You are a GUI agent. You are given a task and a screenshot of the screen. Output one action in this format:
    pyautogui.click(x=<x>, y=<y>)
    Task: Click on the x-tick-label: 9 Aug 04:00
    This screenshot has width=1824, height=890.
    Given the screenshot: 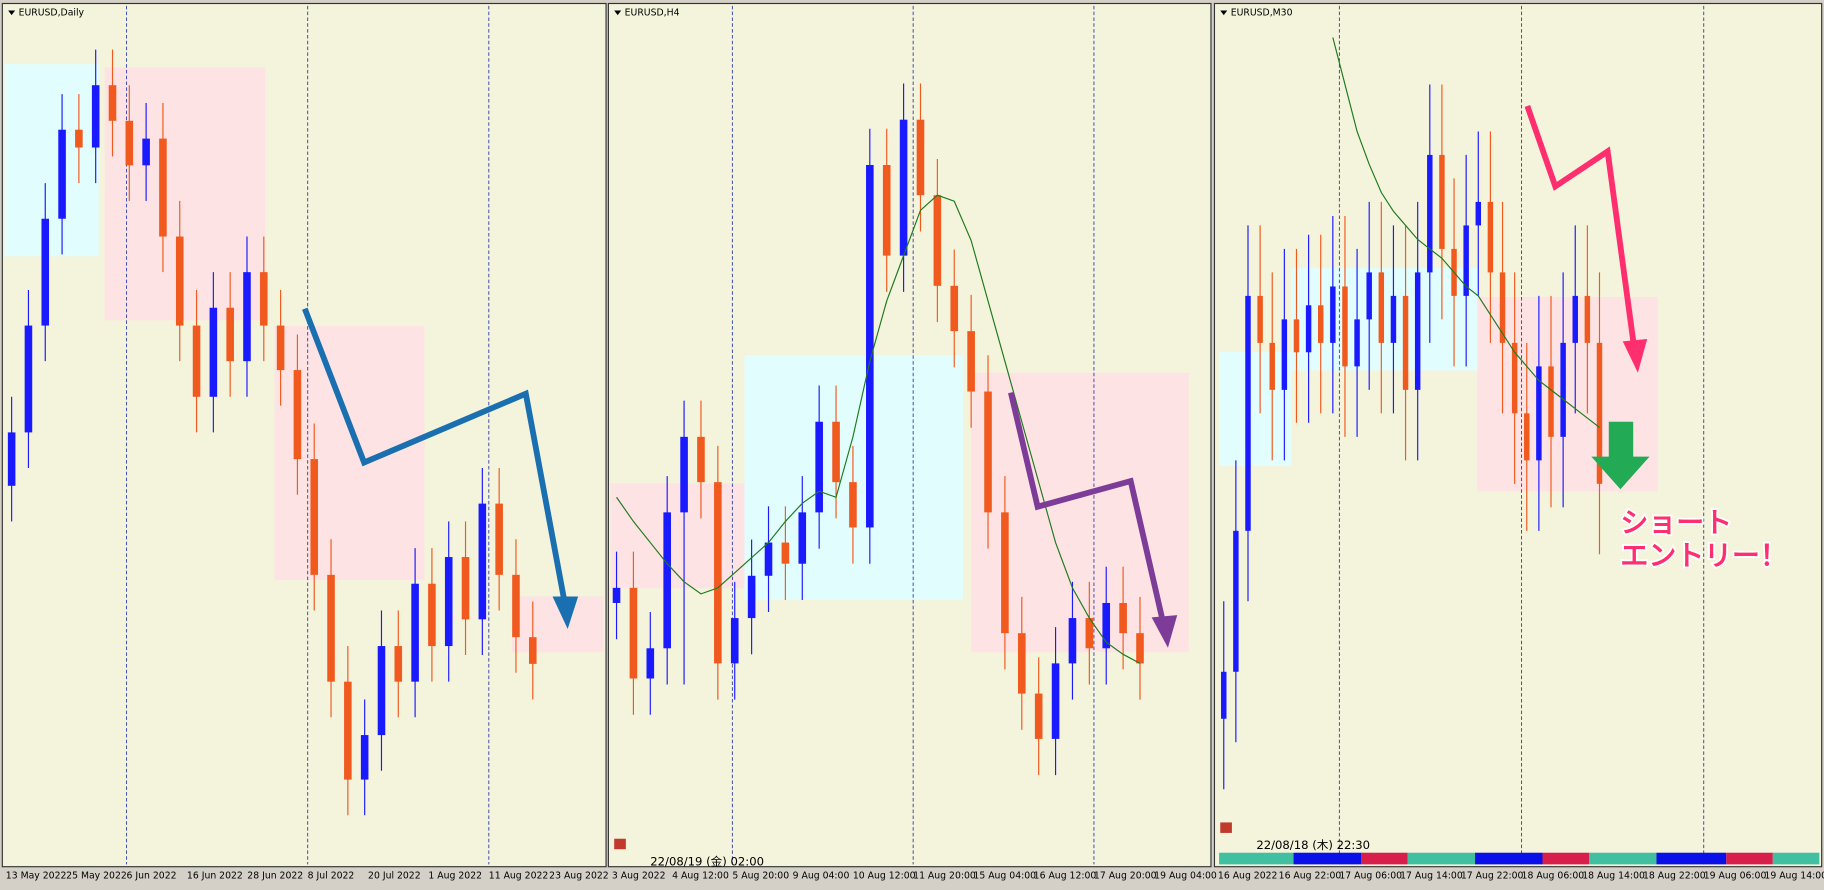 What is the action you would take?
    pyautogui.click(x=821, y=876)
    